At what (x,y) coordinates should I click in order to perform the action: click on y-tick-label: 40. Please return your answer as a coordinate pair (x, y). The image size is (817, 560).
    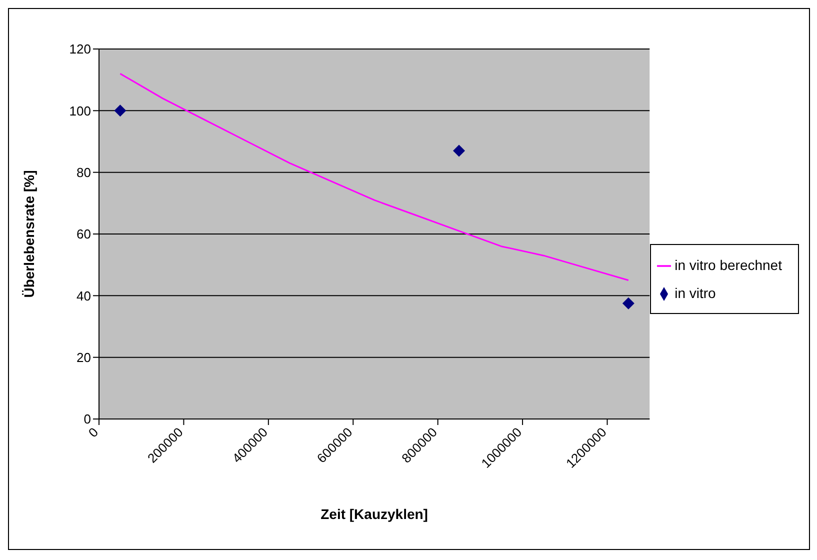
    Looking at the image, I should click on (83, 296).